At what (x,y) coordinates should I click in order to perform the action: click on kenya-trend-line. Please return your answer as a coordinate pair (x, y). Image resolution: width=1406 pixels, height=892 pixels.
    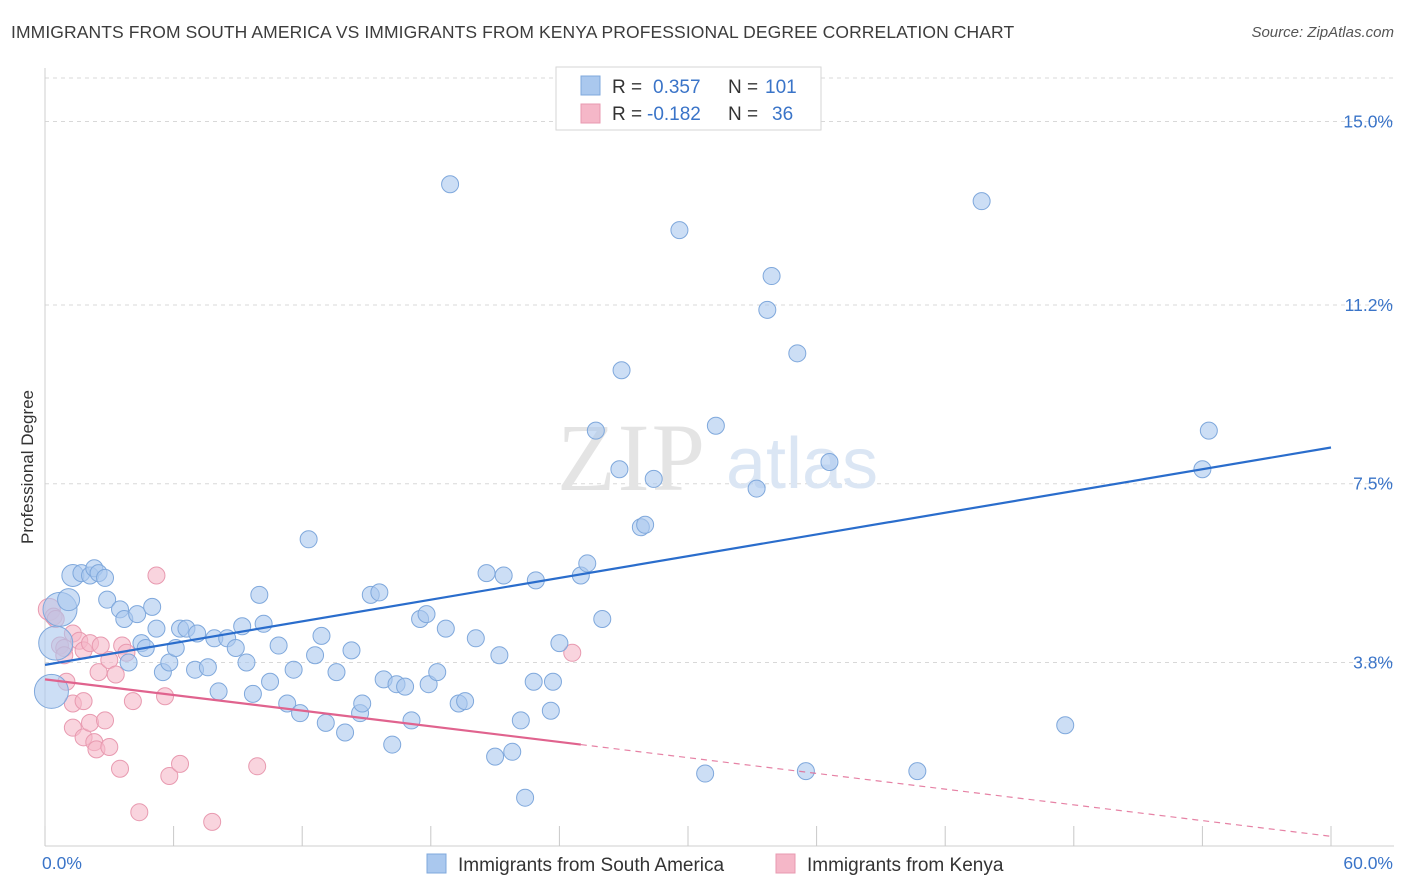
    Looking at the image, I should click on (312, 712).